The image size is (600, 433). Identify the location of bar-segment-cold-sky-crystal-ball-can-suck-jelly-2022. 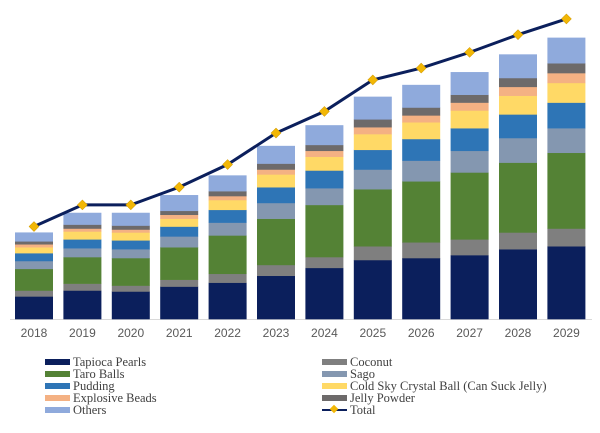
(227, 205).